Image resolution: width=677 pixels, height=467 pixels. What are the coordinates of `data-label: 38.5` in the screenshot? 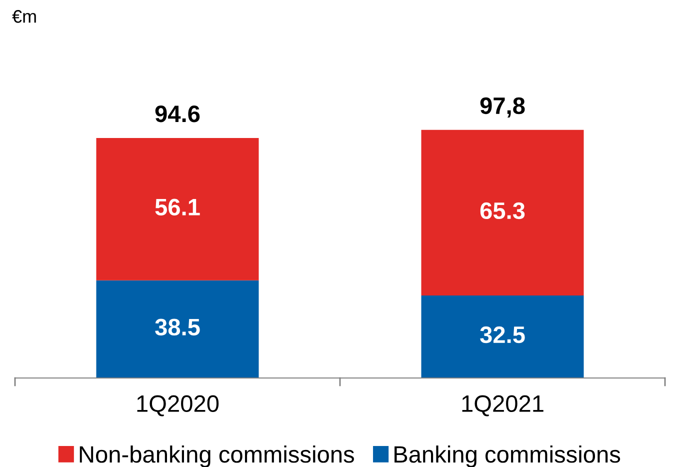 It's located at (177, 327).